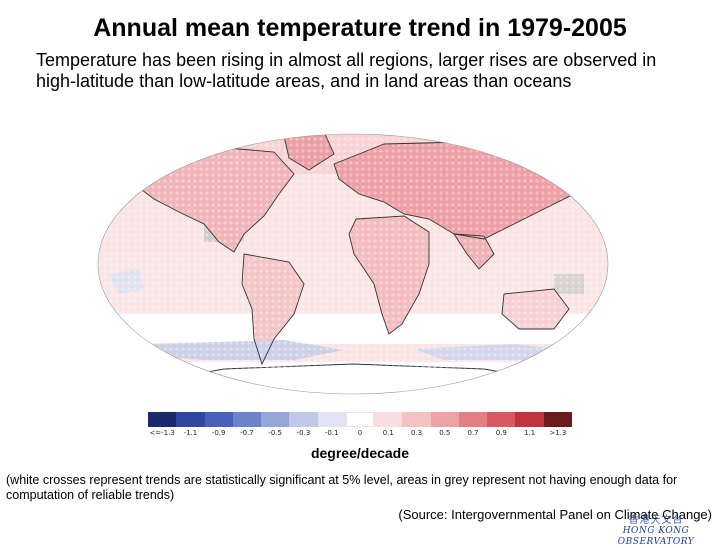 Image resolution: width=720 pixels, height=548 pixels. I want to click on legend-tick-label: -1.1, so click(190, 433).